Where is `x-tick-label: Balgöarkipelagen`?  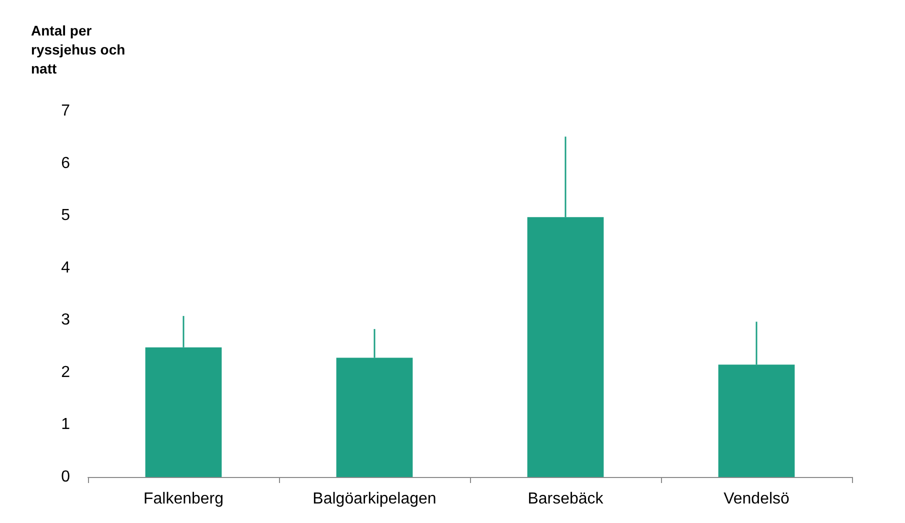
x-tick-label: Balgöarkipelagen is located at coordinates (374, 499).